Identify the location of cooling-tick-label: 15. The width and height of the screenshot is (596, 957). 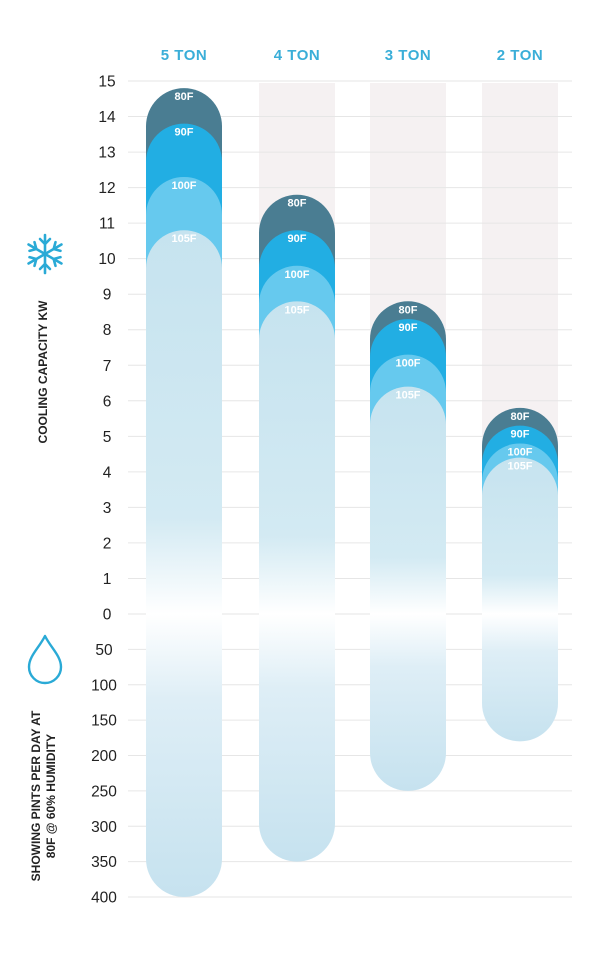
(106, 82).